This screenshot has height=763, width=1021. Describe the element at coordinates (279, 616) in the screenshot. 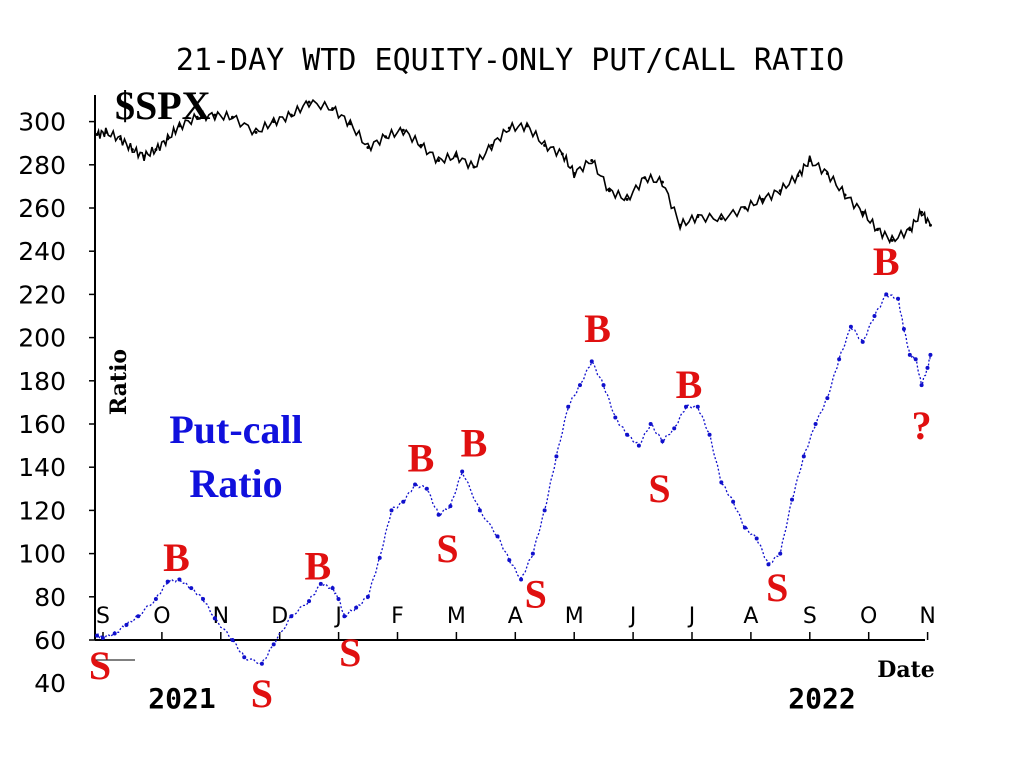

I see `x-tick-label: D` at that location.